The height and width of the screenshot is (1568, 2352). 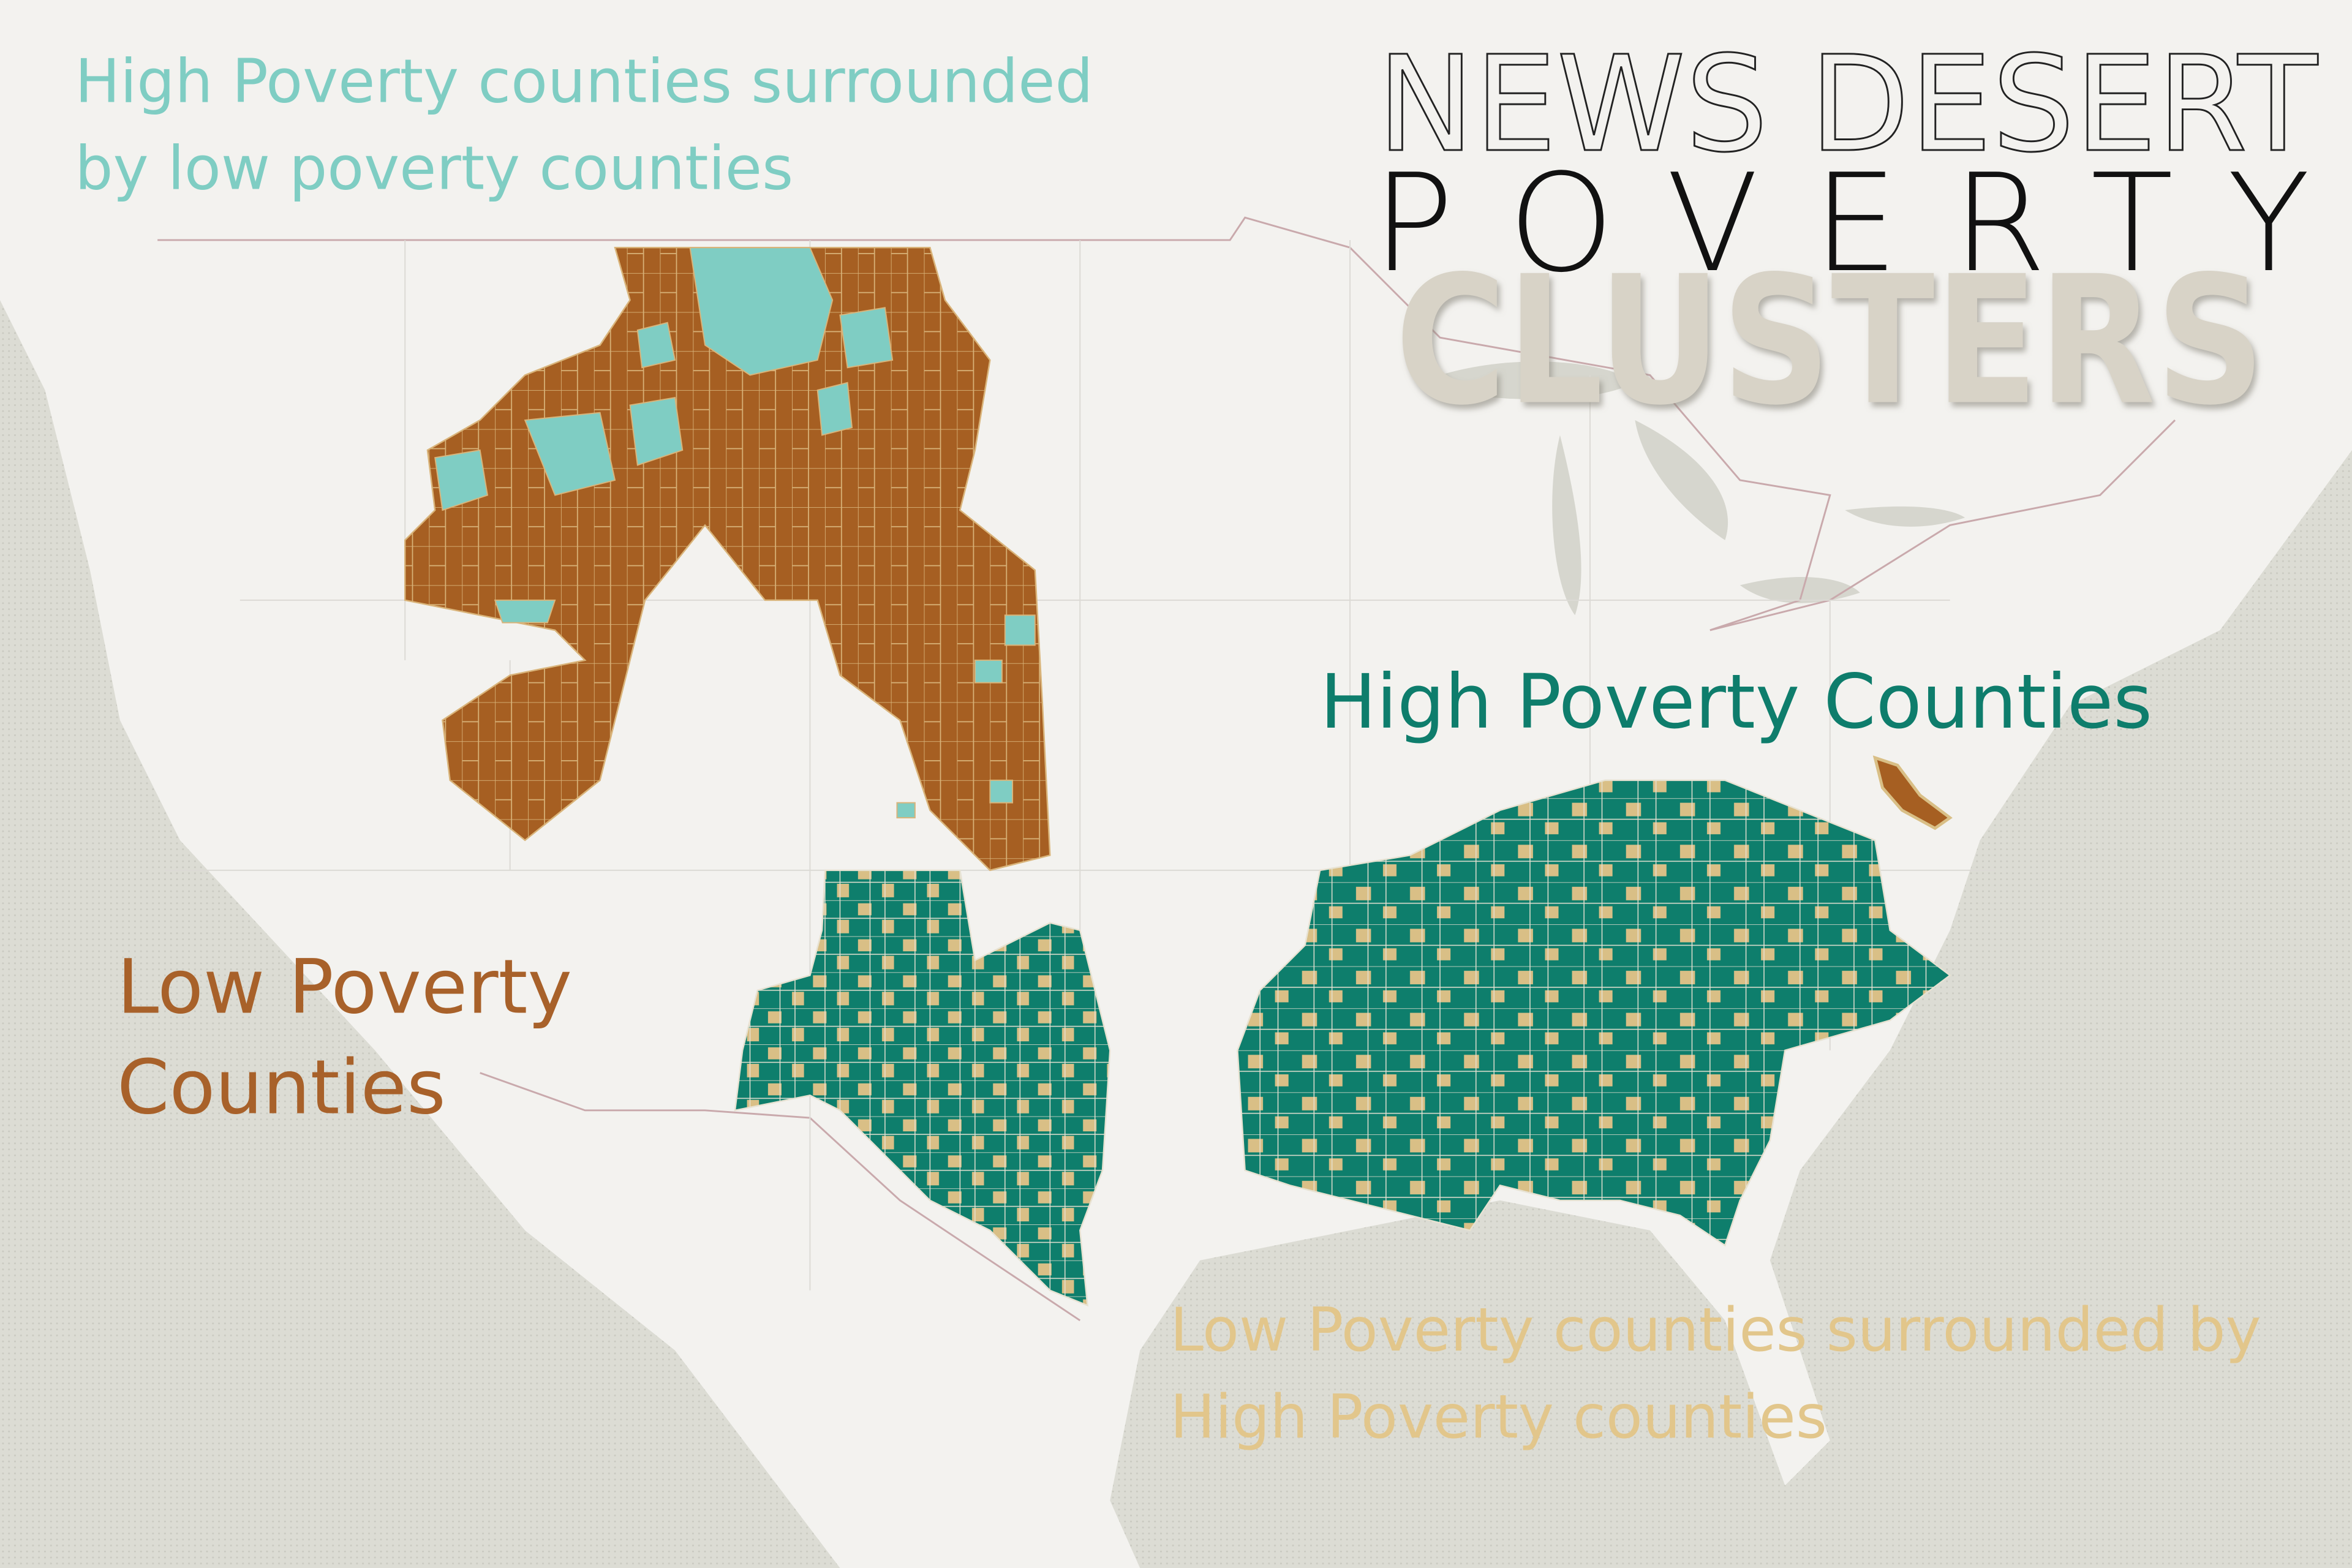 I want to click on label-high-surrounded: by low poverty counties, so click(x=434, y=169).